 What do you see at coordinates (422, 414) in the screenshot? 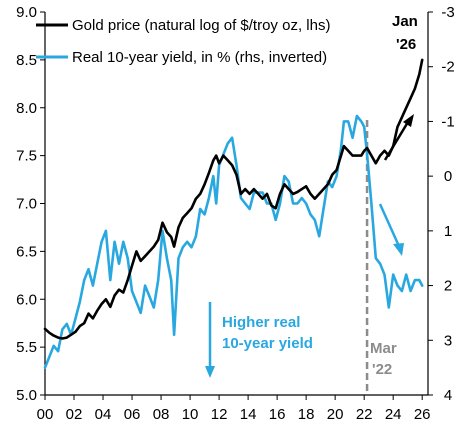
I see `x-tick-label: 26` at bounding box center [422, 414].